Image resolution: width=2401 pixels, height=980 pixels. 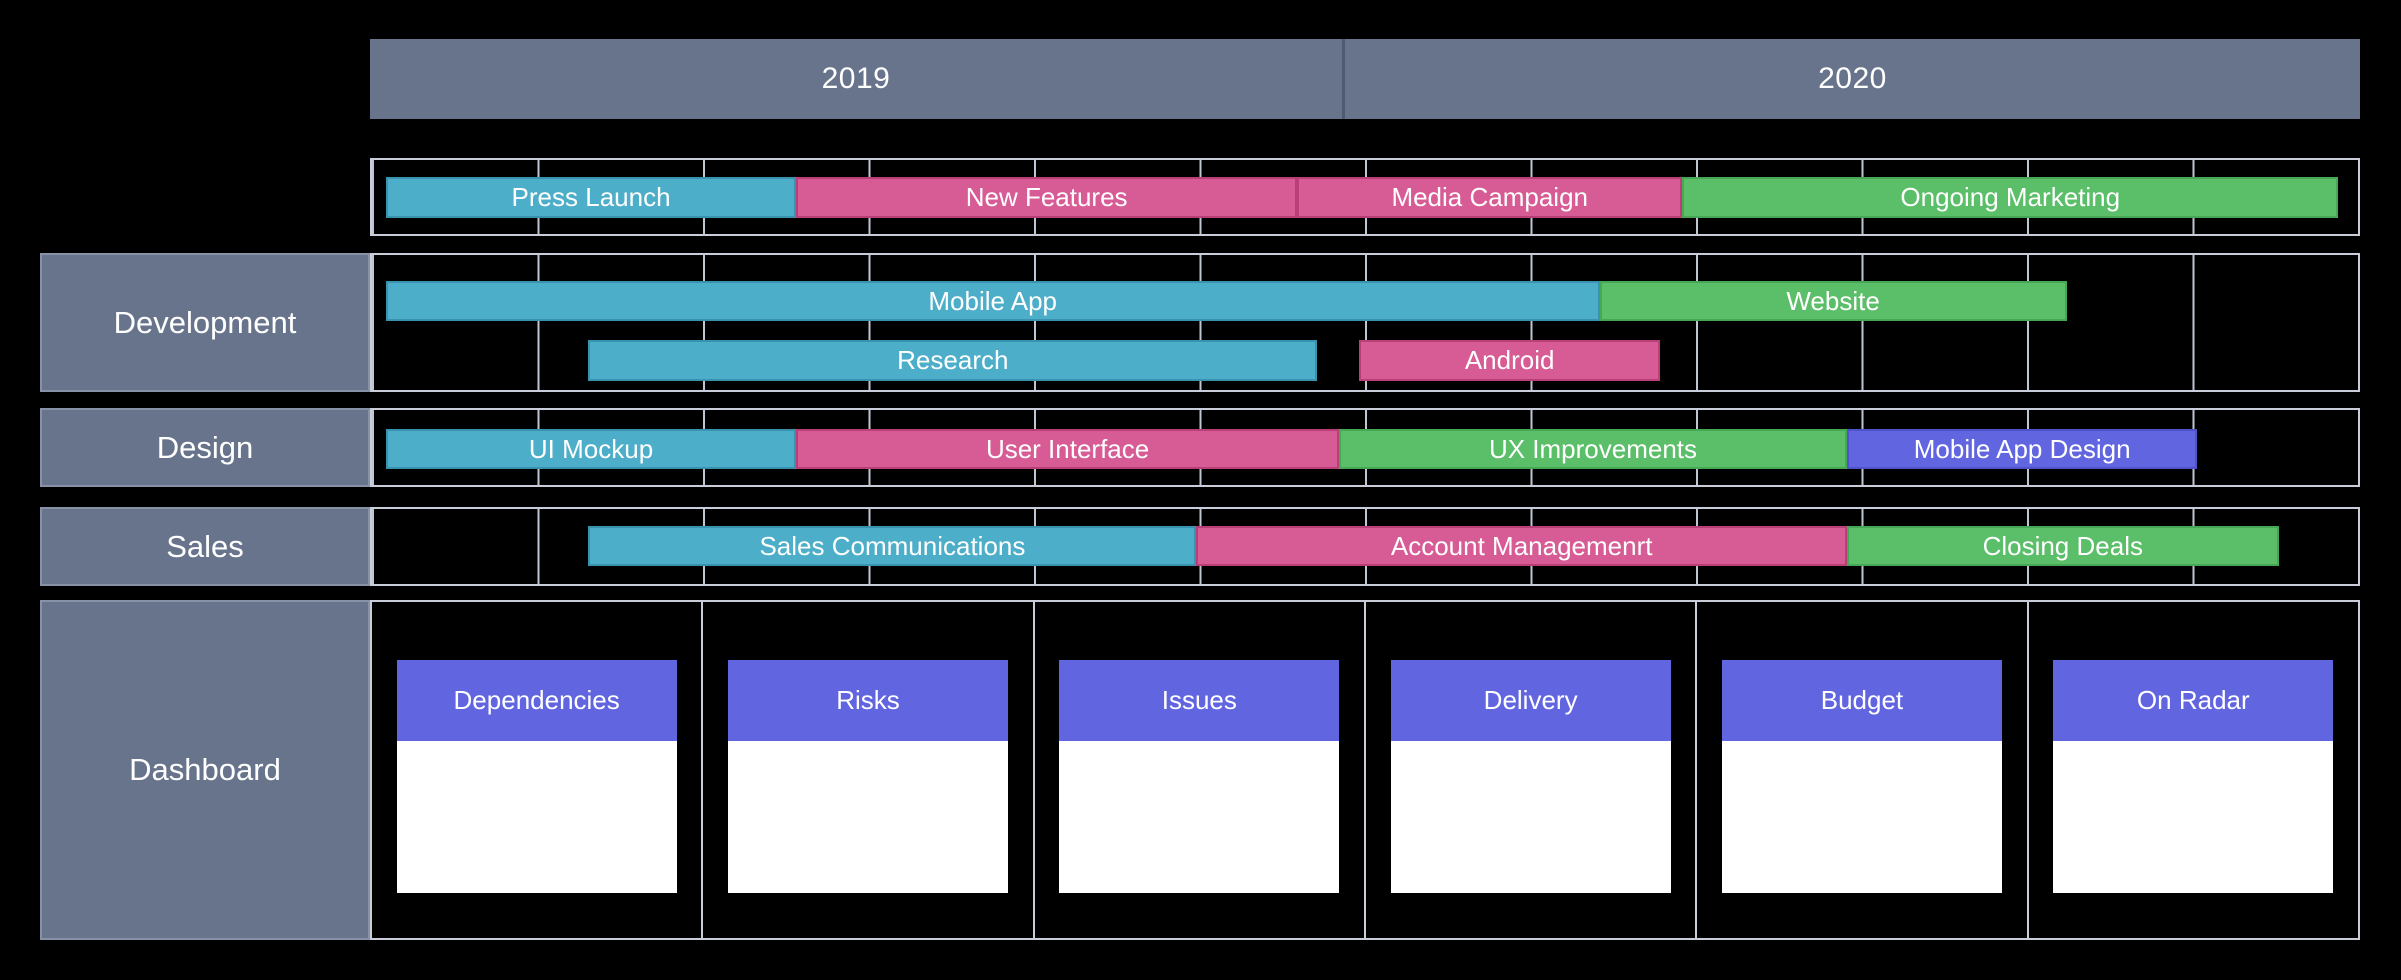 I want to click on dashboard-cell: Dependencies, so click(x=536, y=770).